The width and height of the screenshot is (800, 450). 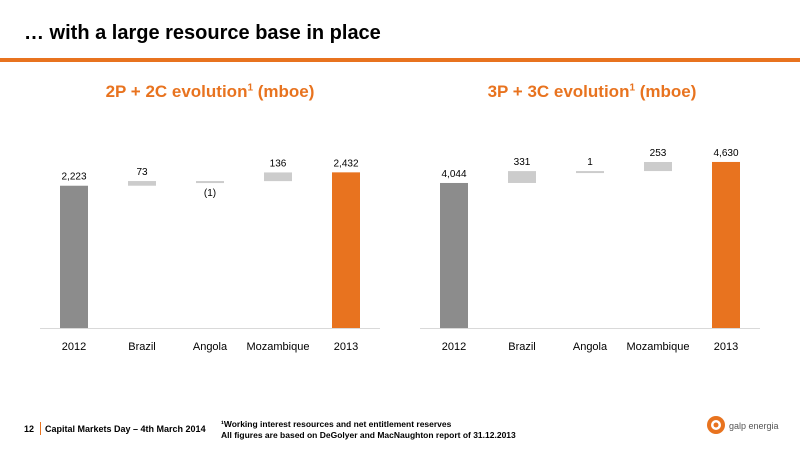 I want to click on logo-text: galp energia, so click(x=754, y=426).